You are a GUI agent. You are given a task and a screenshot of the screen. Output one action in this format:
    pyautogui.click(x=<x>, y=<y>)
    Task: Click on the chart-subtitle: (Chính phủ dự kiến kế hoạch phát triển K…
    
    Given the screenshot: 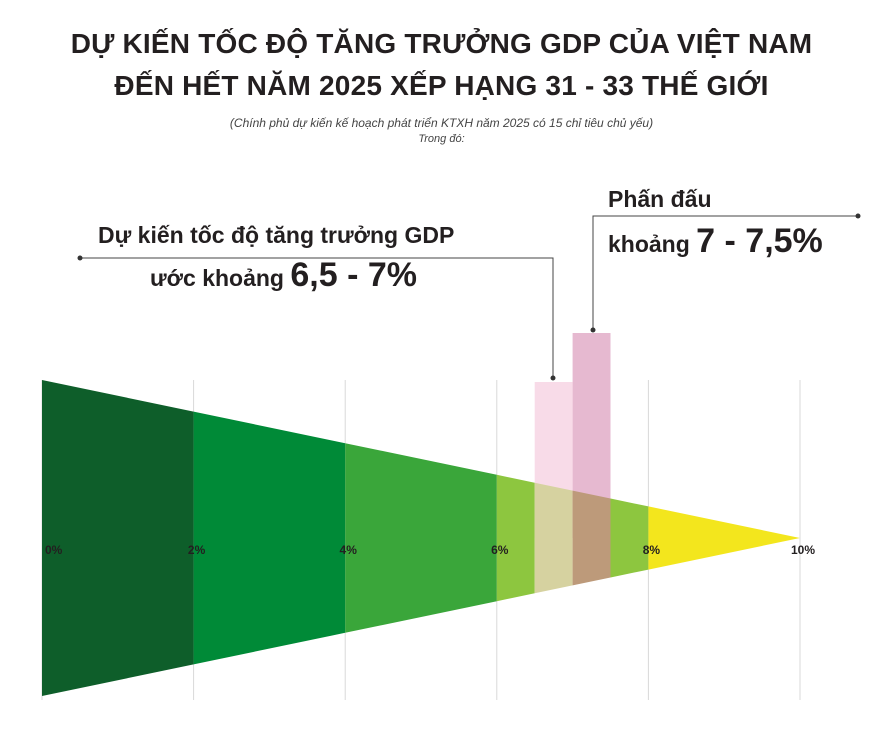 What is the action you would take?
    pyautogui.click(x=441, y=123)
    